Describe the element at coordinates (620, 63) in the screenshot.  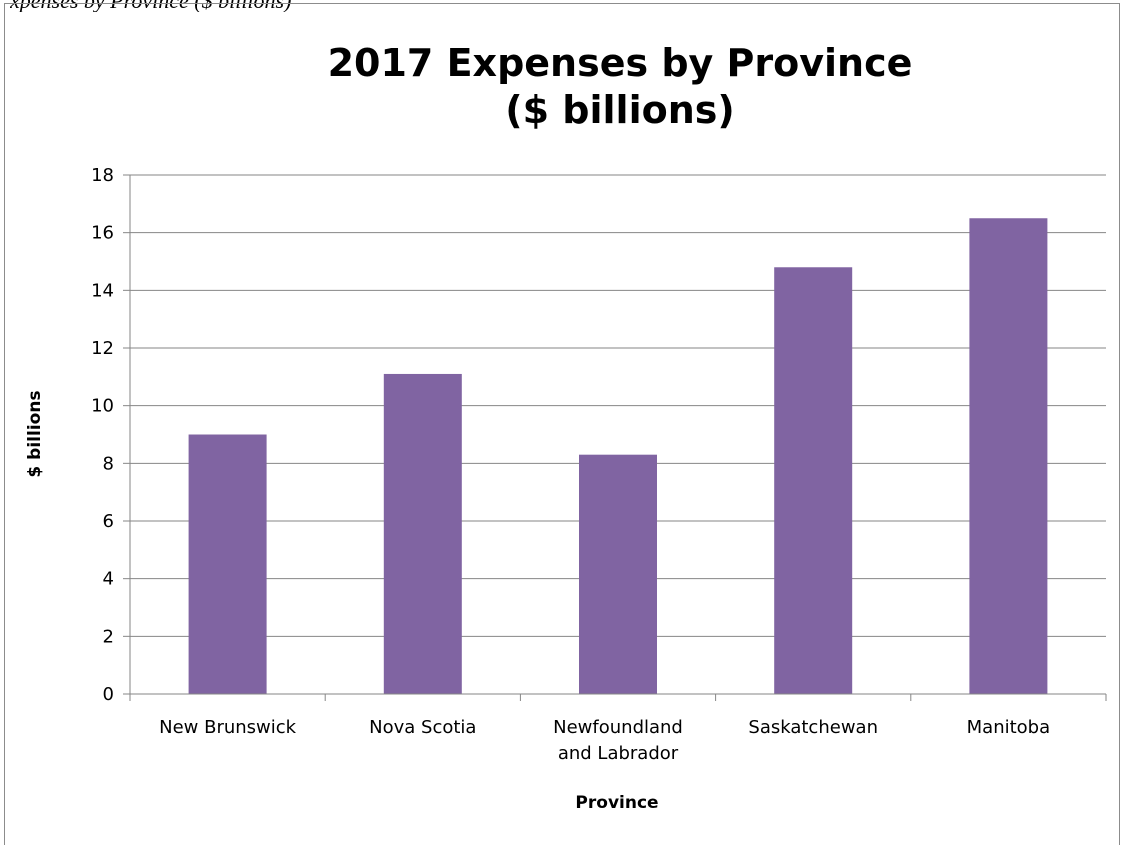
I see `chart-title-line-1: 2017 Expenses by Province` at that location.